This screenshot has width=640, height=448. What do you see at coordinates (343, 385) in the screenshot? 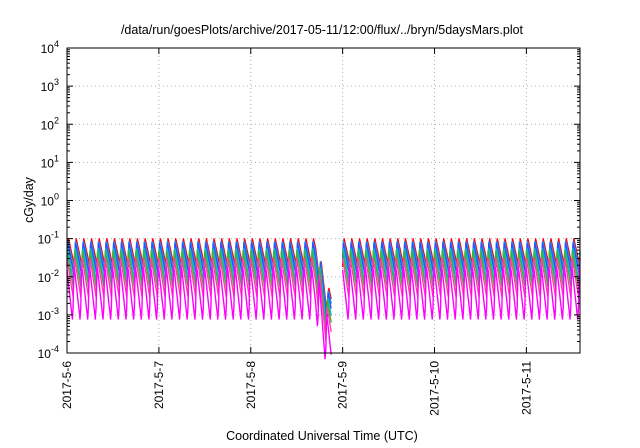
I see `x-tick-label: 2017-5-9` at bounding box center [343, 385].